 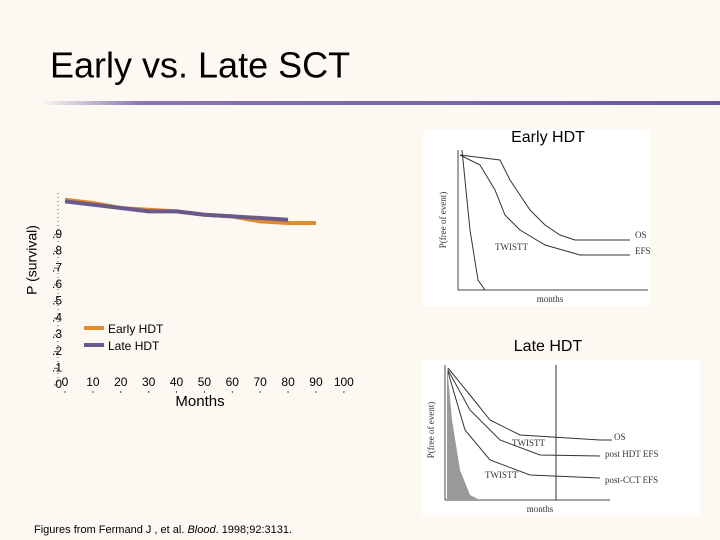 I want to click on x-tick-label: 90, so click(x=316, y=382).